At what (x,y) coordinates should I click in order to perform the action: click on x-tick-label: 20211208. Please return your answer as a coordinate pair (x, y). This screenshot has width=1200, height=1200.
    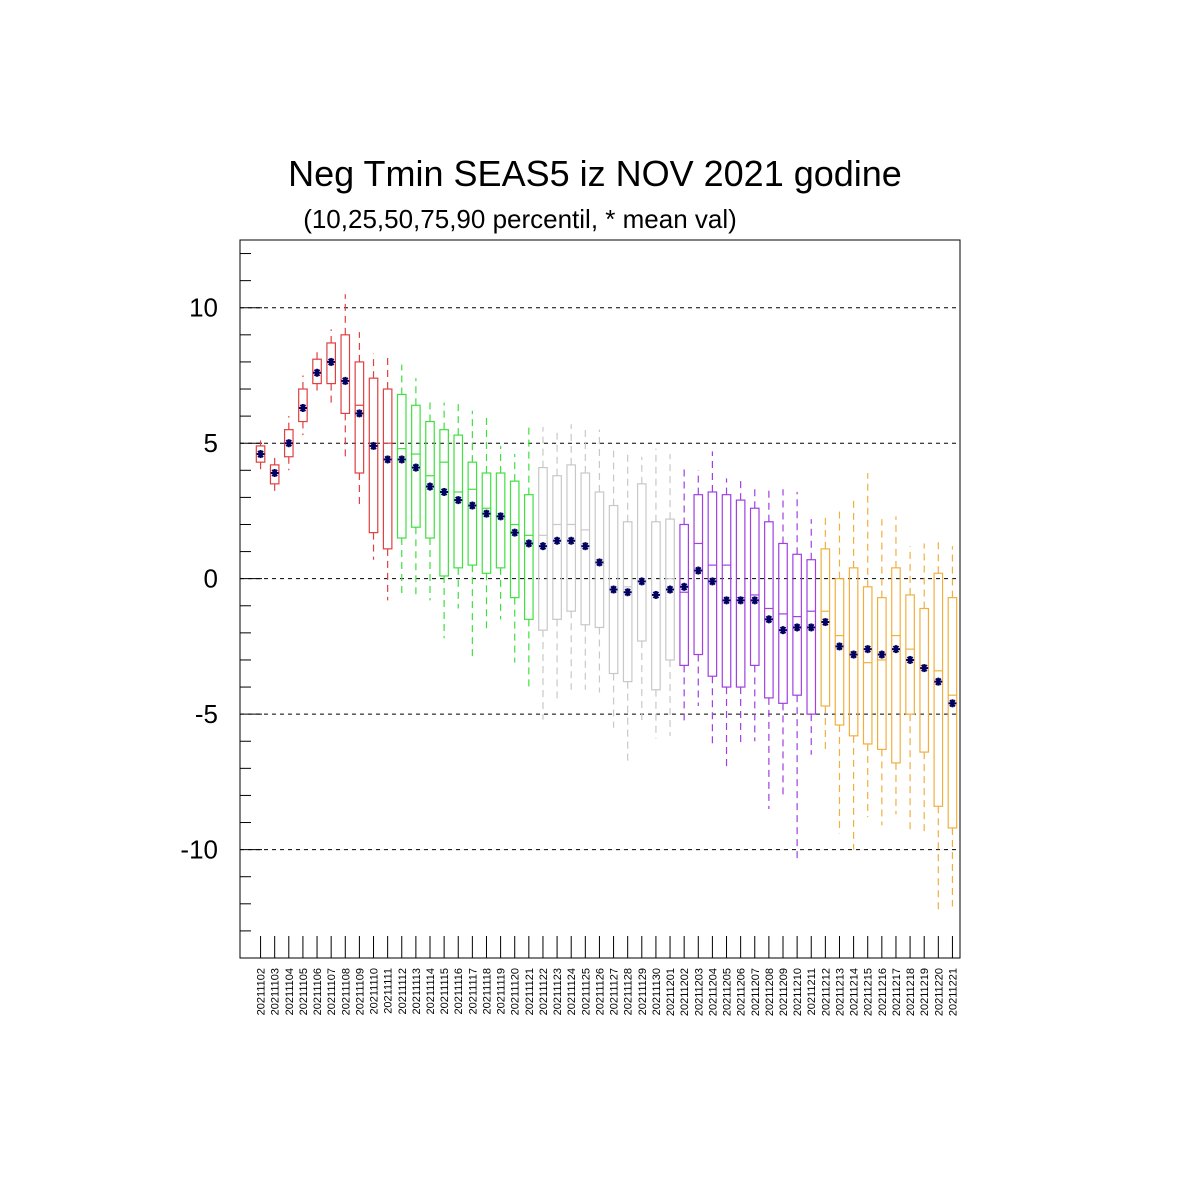
    Looking at the image, I should click on (770, 992).